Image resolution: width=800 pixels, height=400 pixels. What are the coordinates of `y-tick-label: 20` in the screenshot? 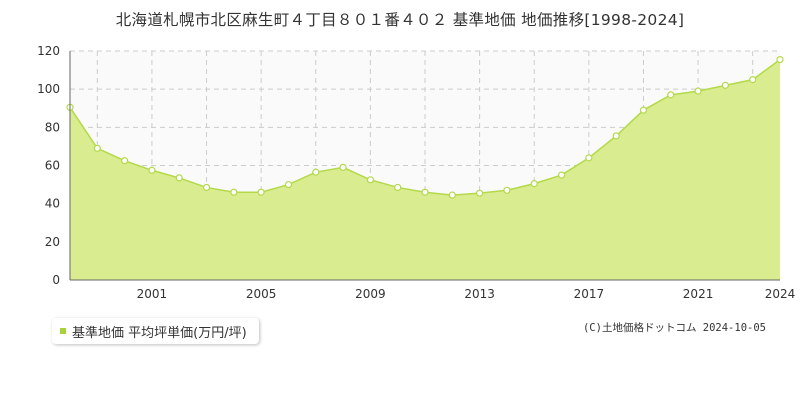 It's located at (52, 242).